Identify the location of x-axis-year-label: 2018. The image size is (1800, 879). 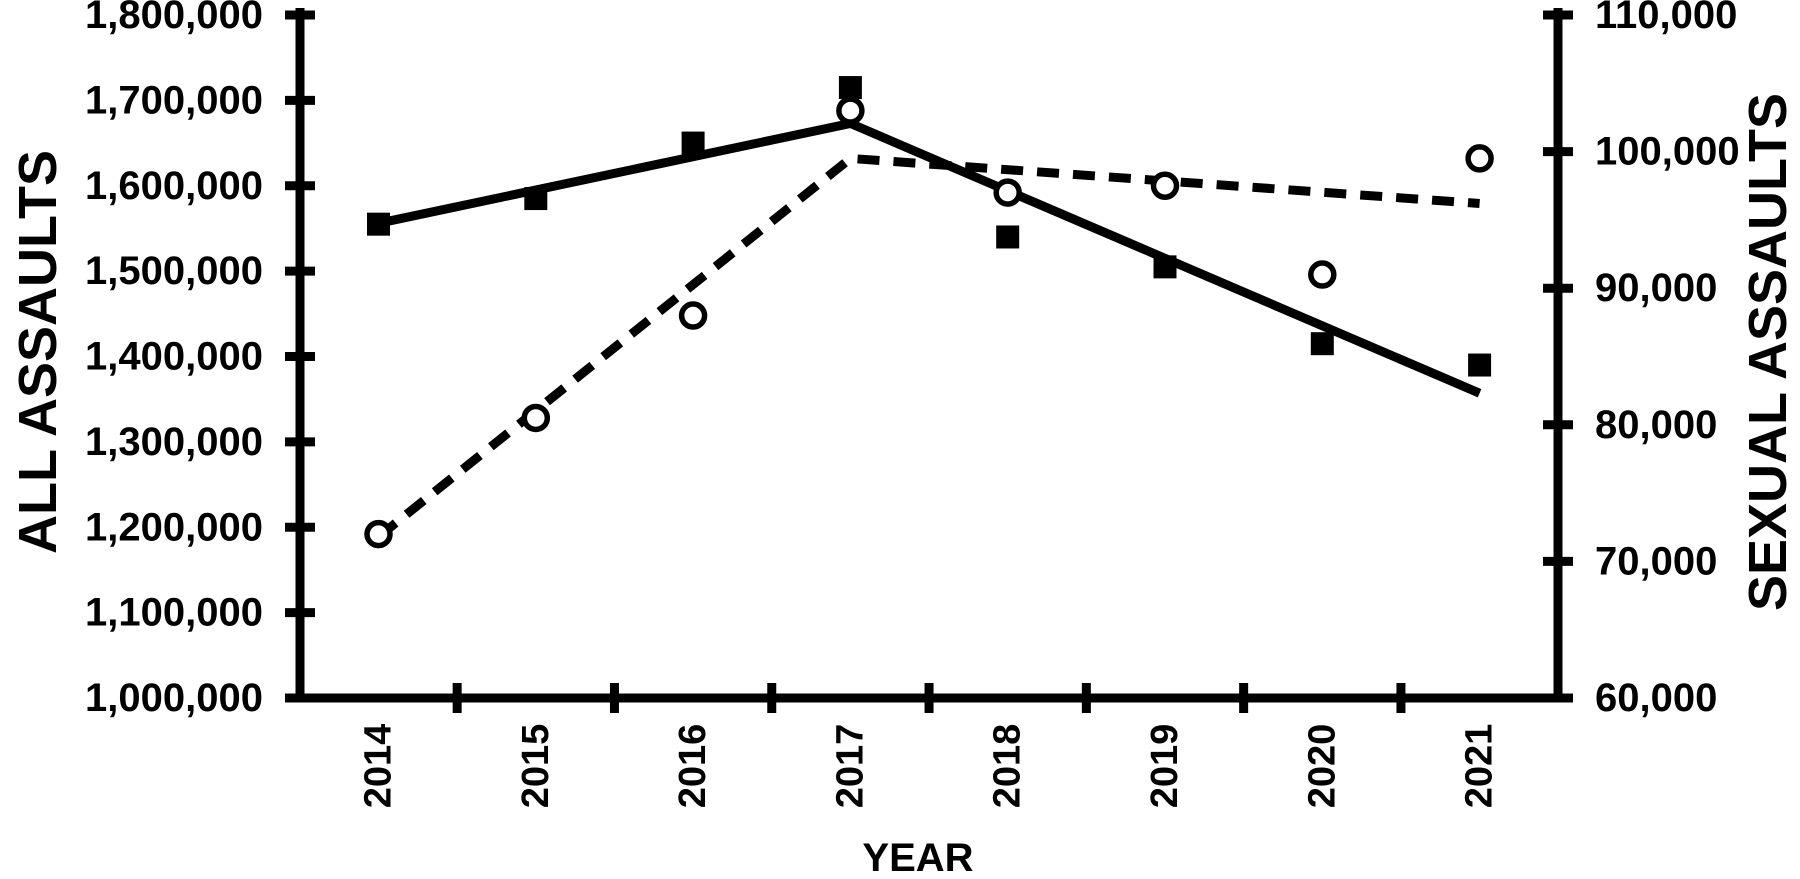
(1008, 766).